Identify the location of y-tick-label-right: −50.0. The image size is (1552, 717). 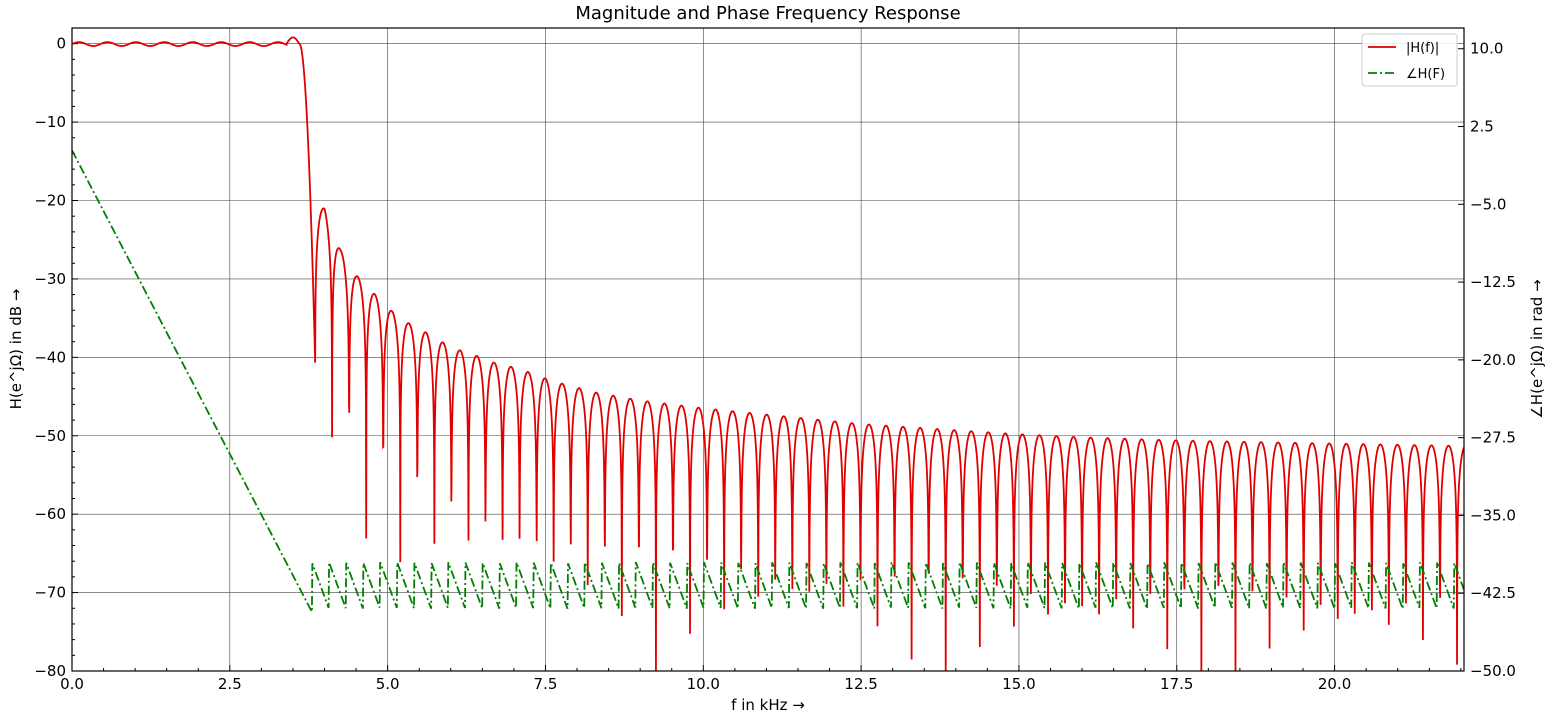
(1493, 671).